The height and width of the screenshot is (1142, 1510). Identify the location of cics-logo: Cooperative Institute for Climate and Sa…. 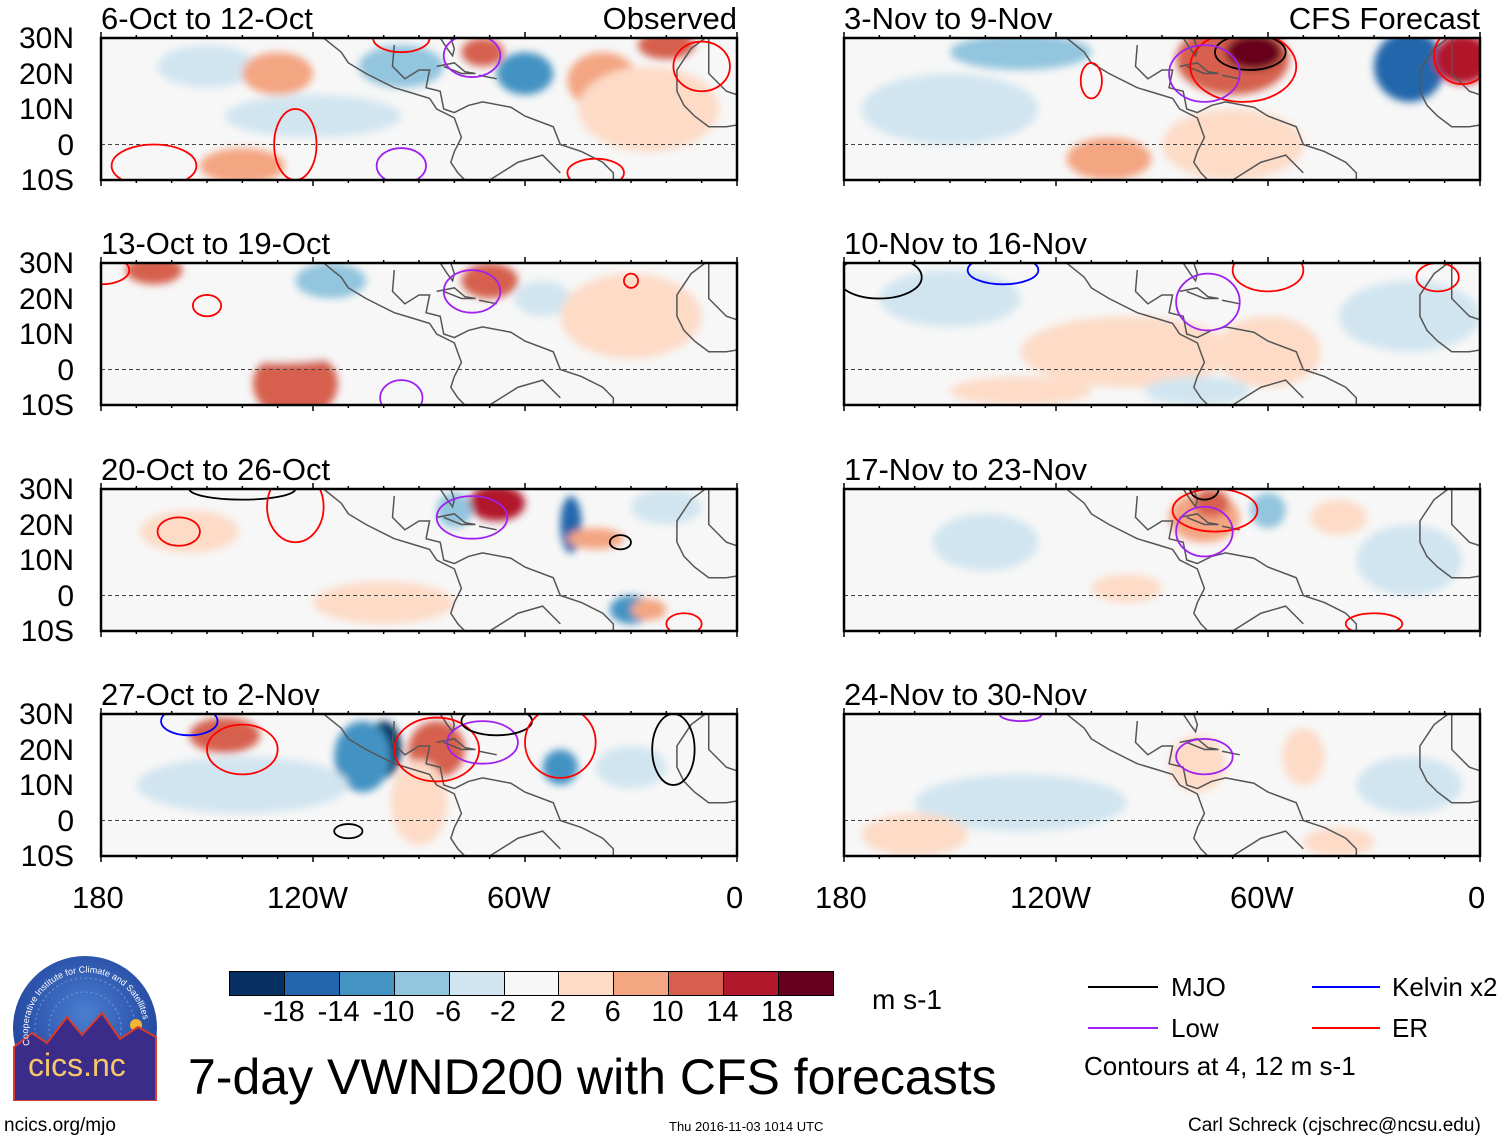
(85, 1028).